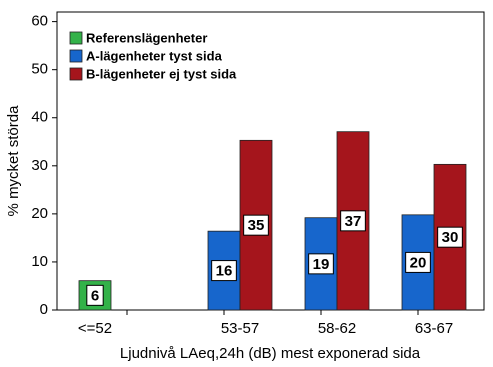 The width and height of the screenshot is (493, 367). Describe the element at coordinates (161, 73) in the screenshot. I see `legend-label: B-lägenheter ej tyst sida` at that location.